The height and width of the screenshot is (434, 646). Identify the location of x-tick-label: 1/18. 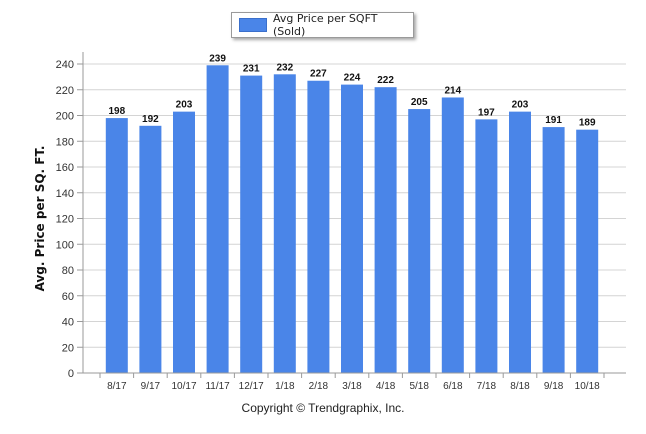
(285, 386).